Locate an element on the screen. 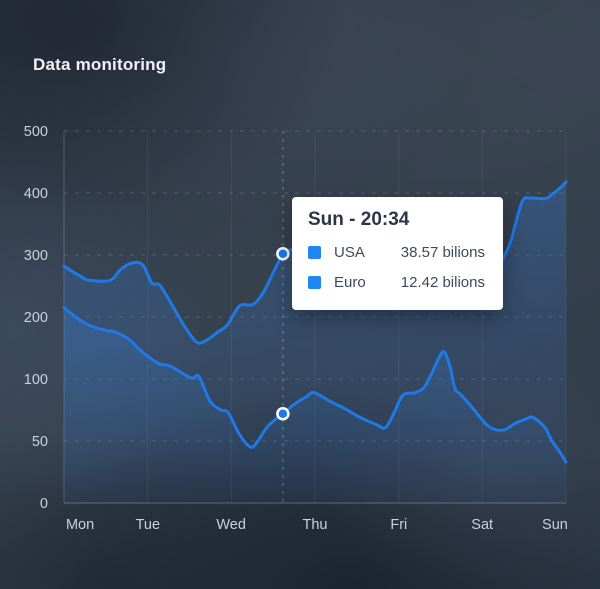 The height and width of the screenshot is (589, 600). tooltip-title: Sun - 20:34 is located at coordinates (359, 219).